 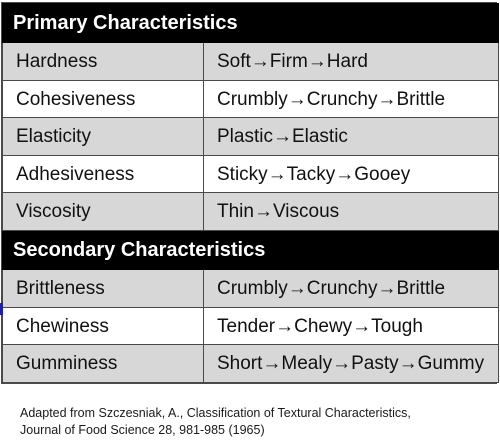 I want to click on table-row: Cohesiveness Crumbly→Crunchy→Brittle, so click(x=251, y=99).